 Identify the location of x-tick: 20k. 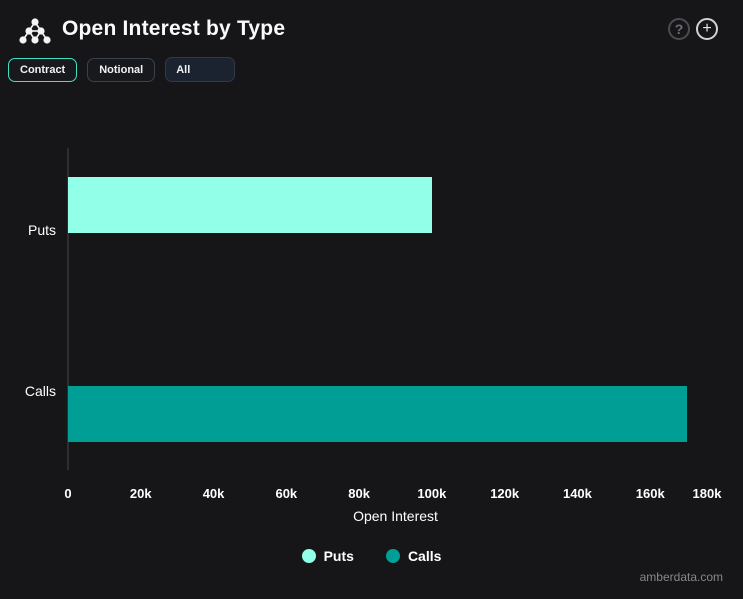
(140, 493).